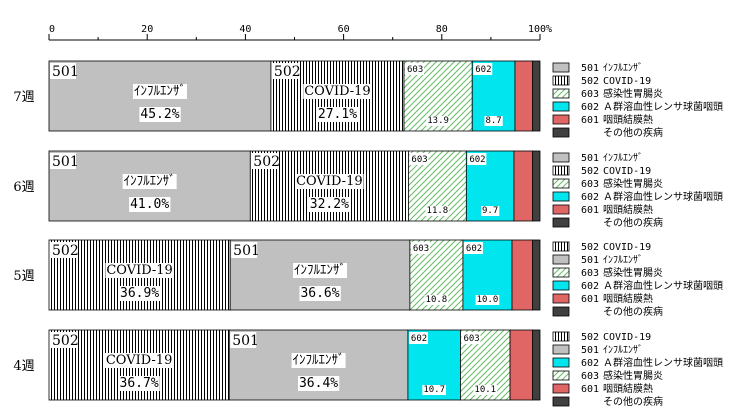 This screenshot has height=420, width=750. I want to click on segment-value-label: 36.4%, so click(318, 383).